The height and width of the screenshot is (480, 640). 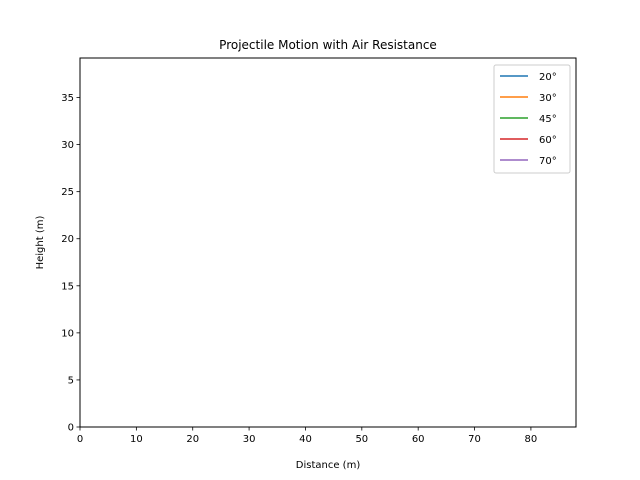 I want to click on y-tick-label: 15, so click(x=67, y=286).